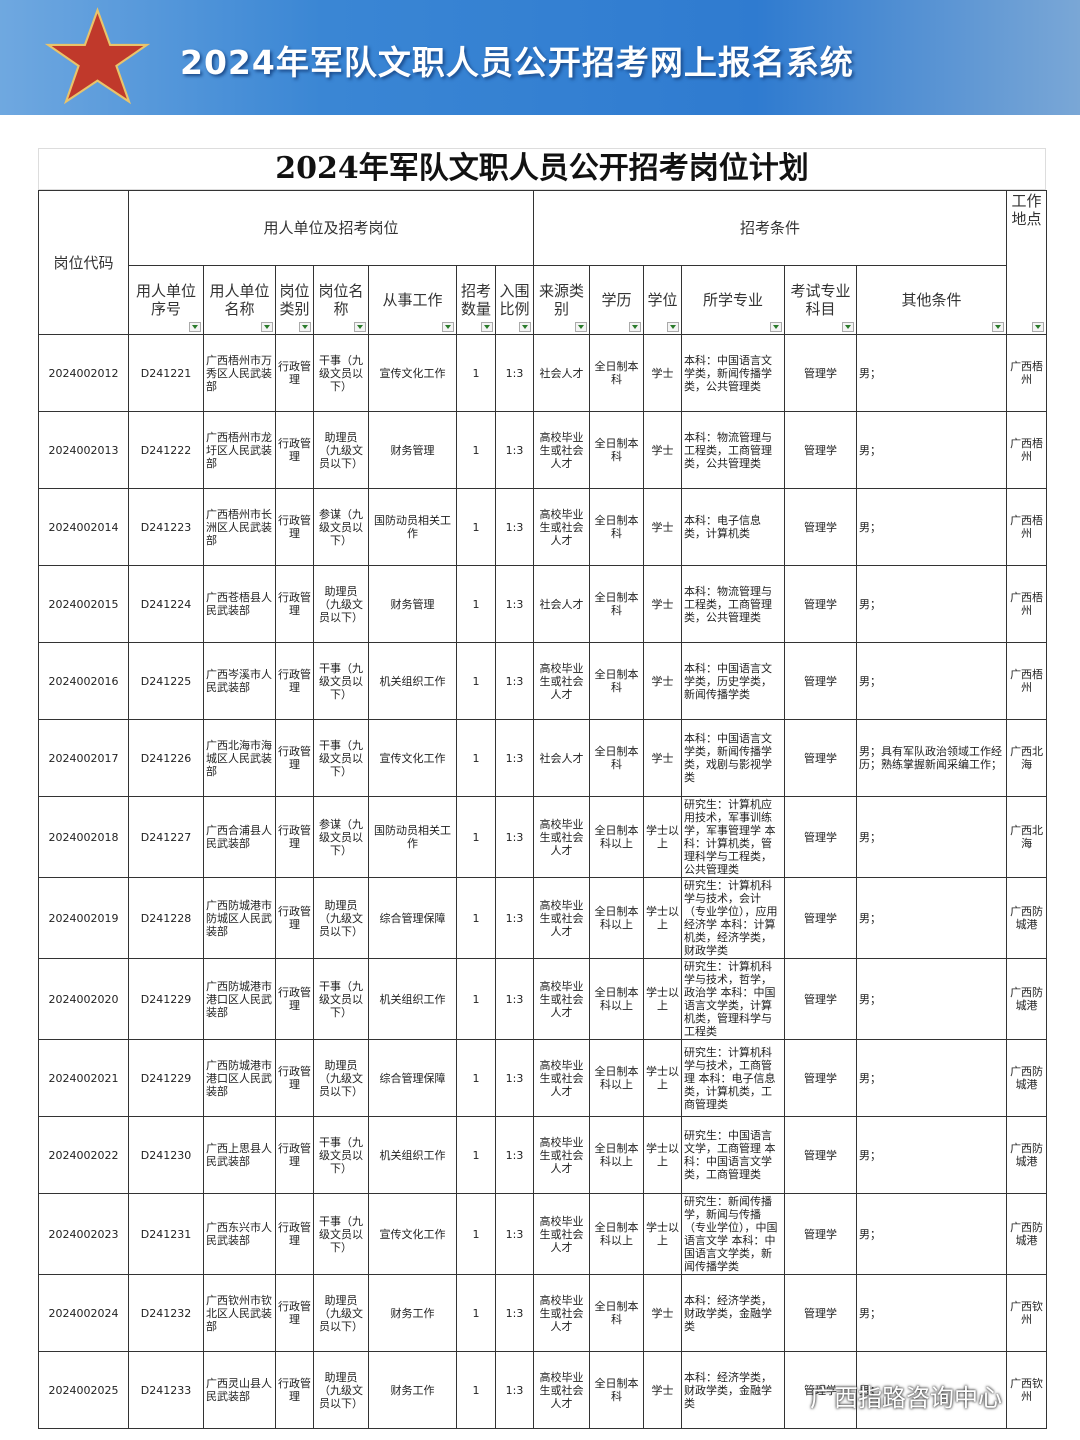  I want to click on unit-number: D241222, so click(166, 450).